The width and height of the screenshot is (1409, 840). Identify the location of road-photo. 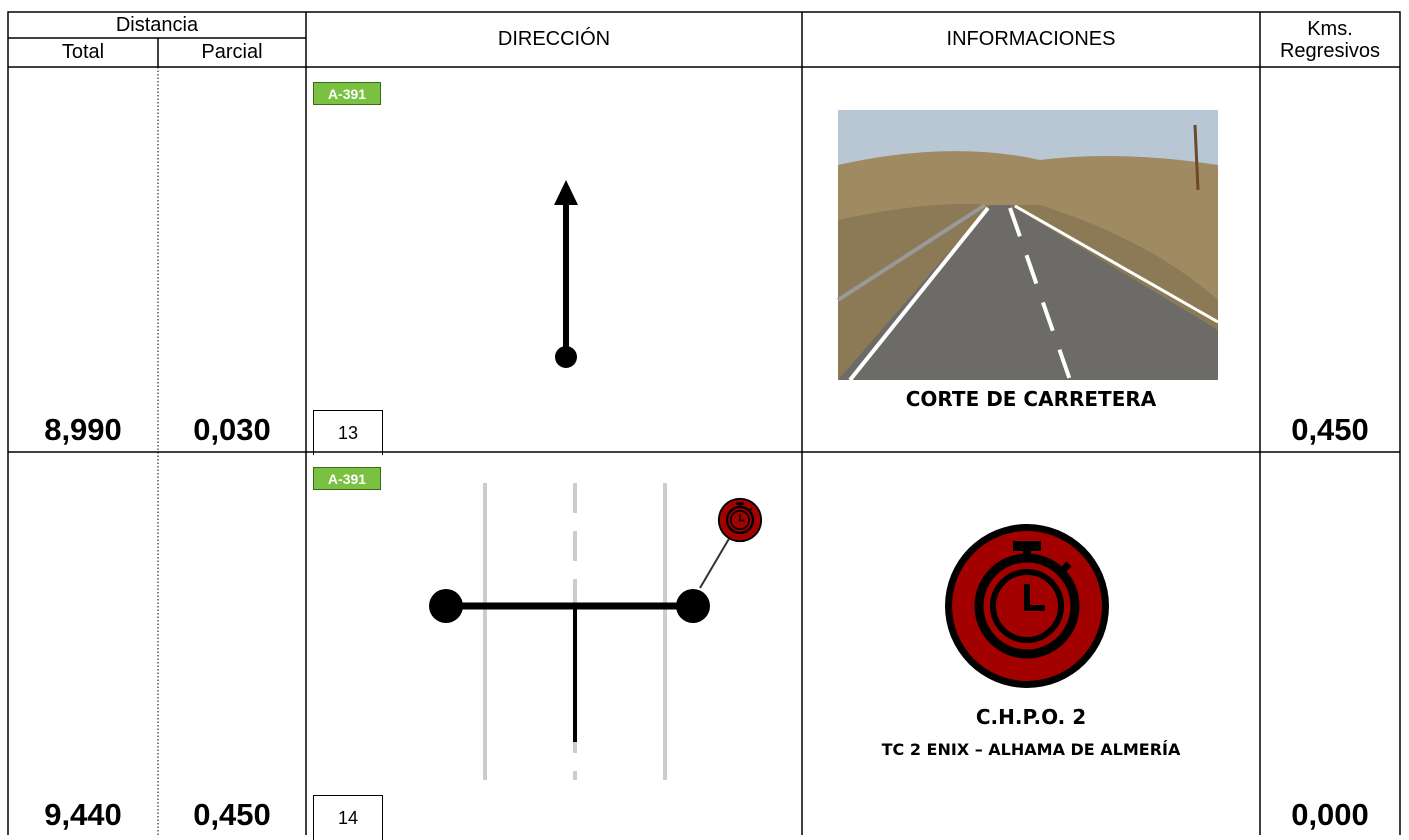
(1027, 246).